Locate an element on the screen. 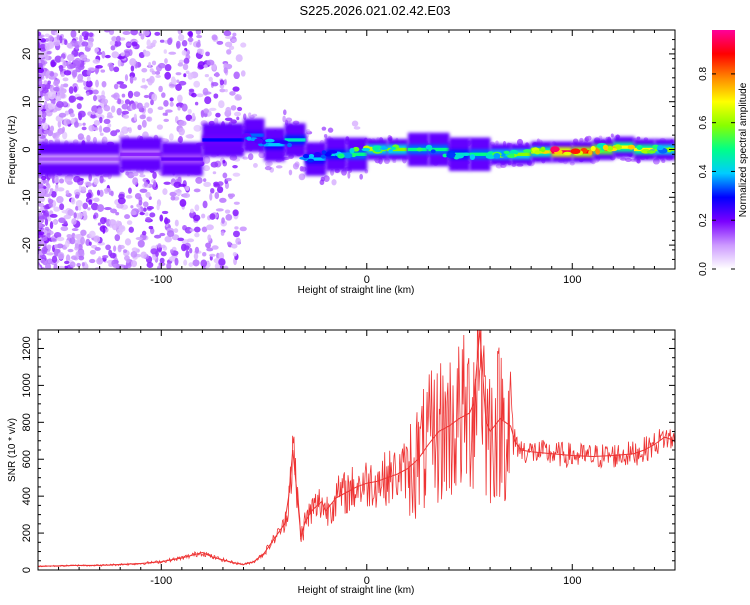 This screenshot has height=605, width=750. spectrogram-ridge-layer is located at coordinates (356, 147).